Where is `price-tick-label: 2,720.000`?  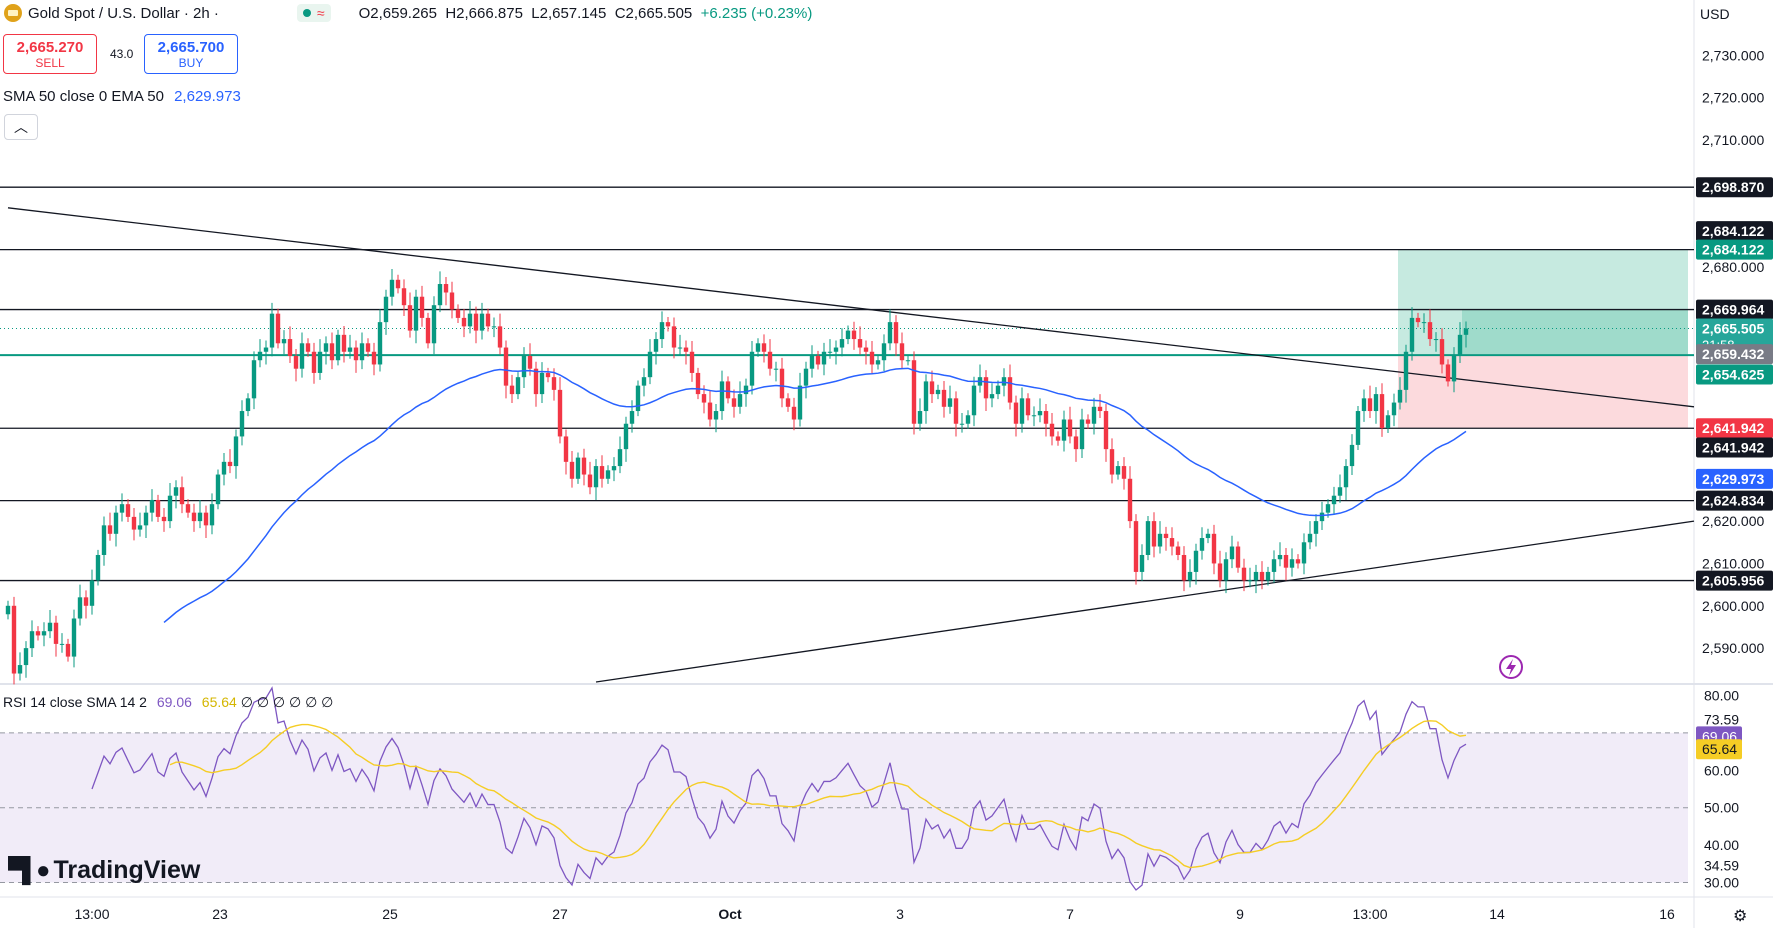 price-tick-label: 2,720.000 is located at coordinates (1733, 98).